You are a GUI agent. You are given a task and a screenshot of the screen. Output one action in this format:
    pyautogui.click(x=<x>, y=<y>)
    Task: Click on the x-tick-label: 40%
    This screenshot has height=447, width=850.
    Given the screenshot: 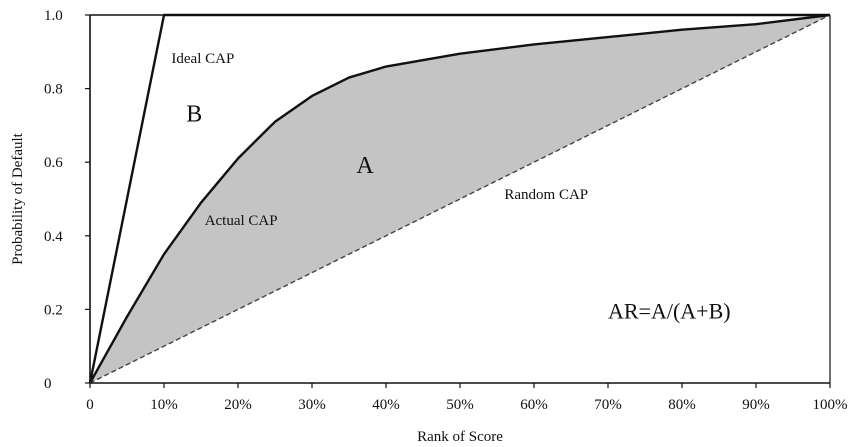 What is the action you would take?
    pyautogui.click(x=386, y=405)
    